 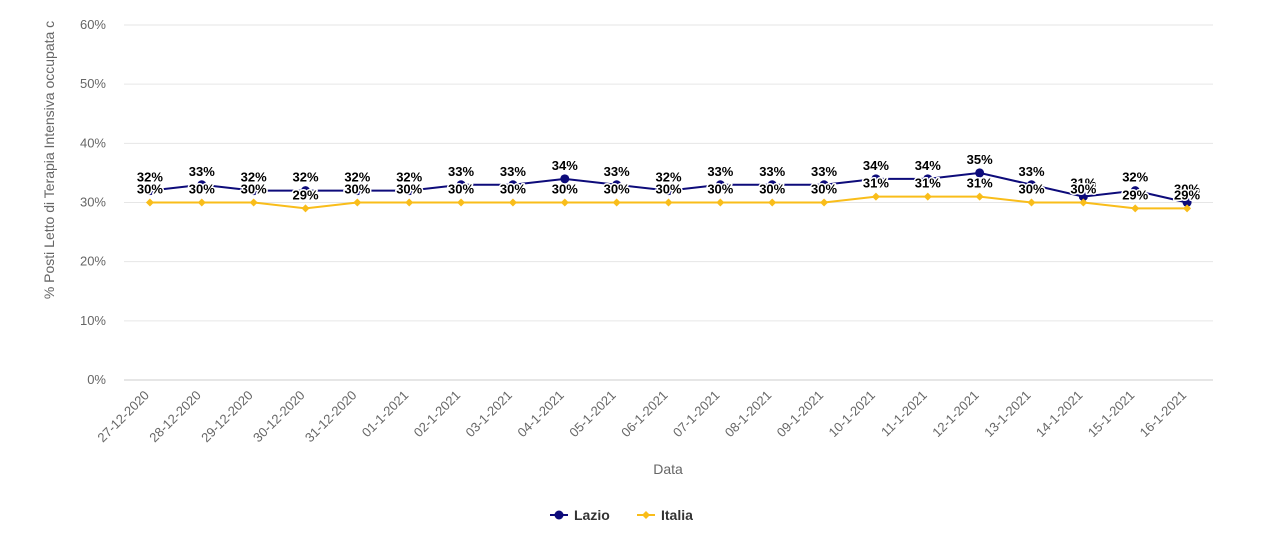 What do you see at coordinates (677, 515) in the screenshot?
I see `legend-label-italia: Italia` at bounding box center [677, 515].